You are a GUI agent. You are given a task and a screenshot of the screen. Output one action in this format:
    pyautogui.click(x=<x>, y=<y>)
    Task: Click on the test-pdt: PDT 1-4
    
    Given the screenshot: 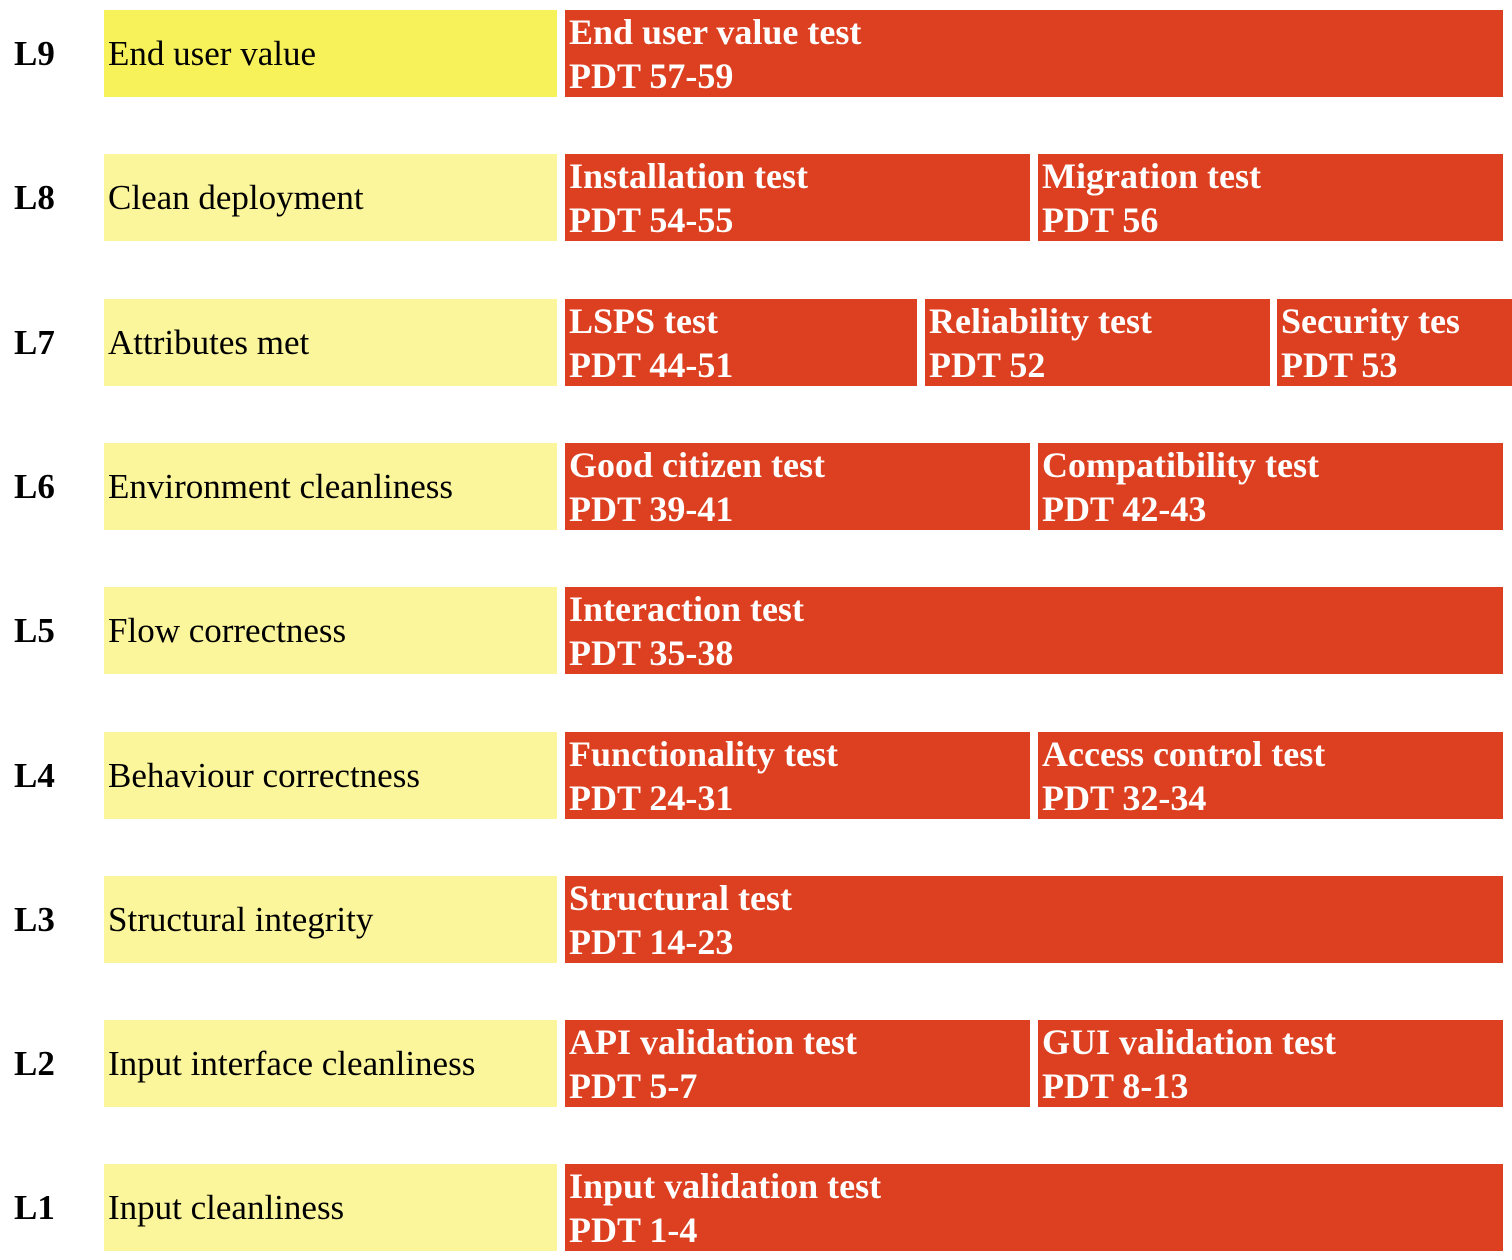 What is the action you would take?
    pyautogui.click(x=633, y=1230)
    